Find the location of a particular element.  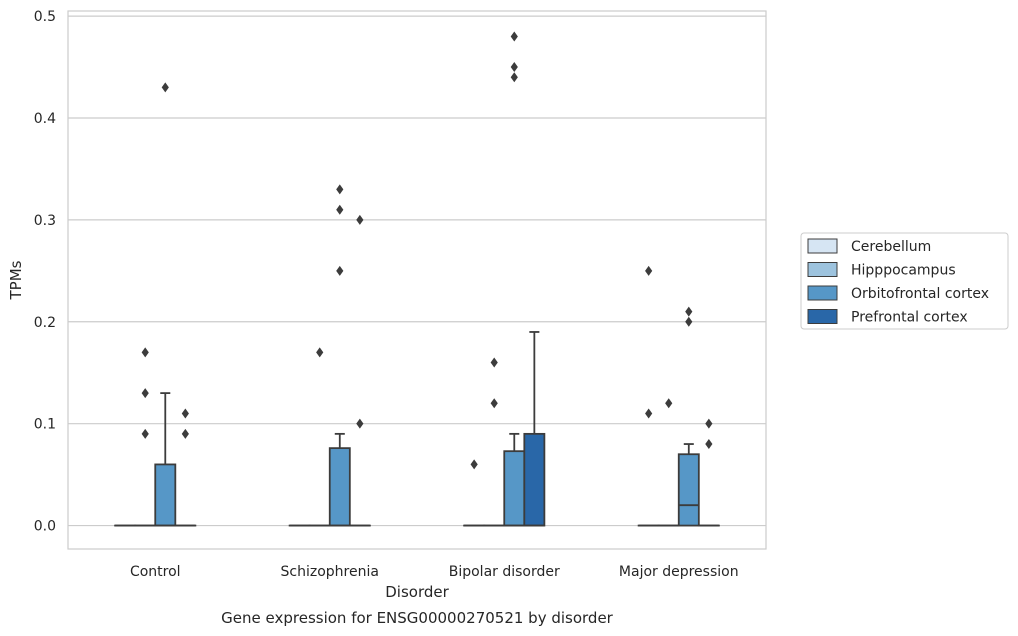

y-tick-label: 0.5 is located at coordinates (45, 17).